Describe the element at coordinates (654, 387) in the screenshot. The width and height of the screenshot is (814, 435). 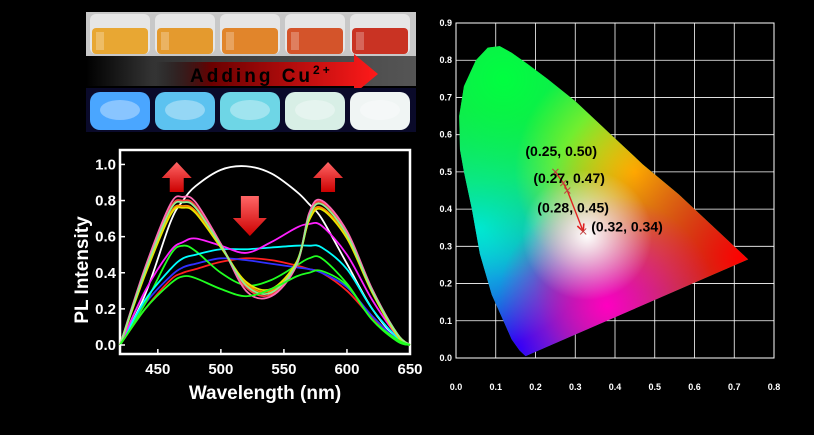
I see `cie-x-tick-label-5: 0.5` at that location.